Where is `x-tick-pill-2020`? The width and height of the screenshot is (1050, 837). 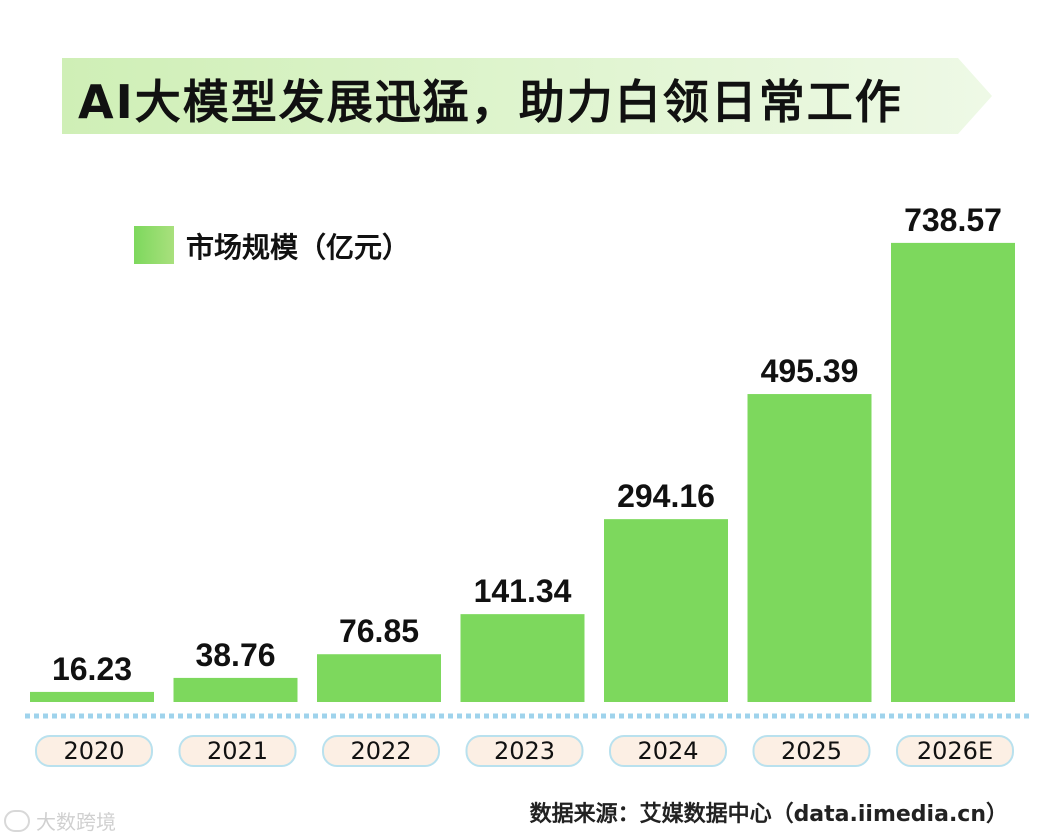
x-tick-pill-2020 is located at coordinates (94, 751).